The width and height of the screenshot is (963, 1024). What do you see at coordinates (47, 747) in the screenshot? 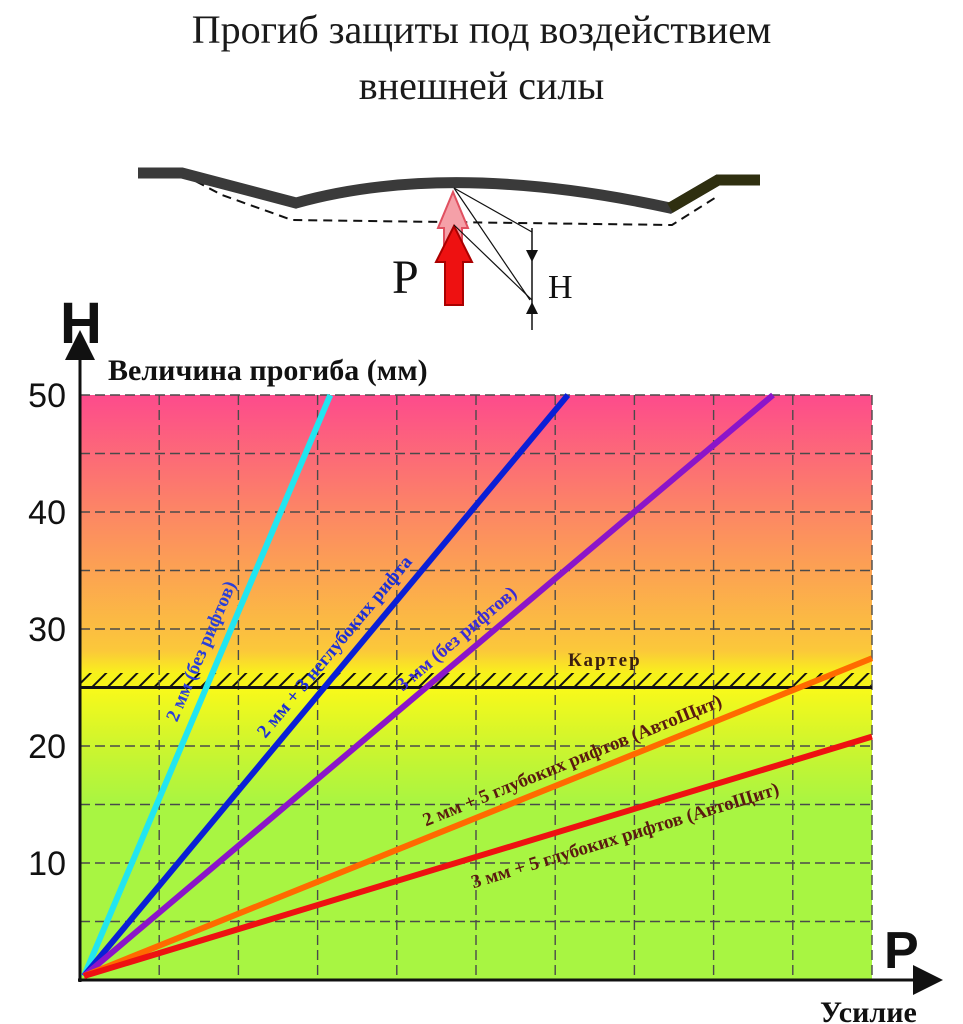
I see `y-tick-label: 20` at bounding box center [47, 747].